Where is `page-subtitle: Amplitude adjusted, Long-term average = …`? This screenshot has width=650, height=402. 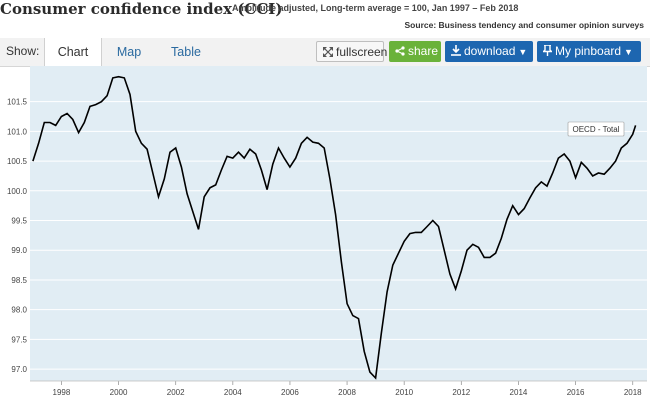 page-subtitle: Amplitude adjusted, Long-term average = … is located at coordinates (375, 8).